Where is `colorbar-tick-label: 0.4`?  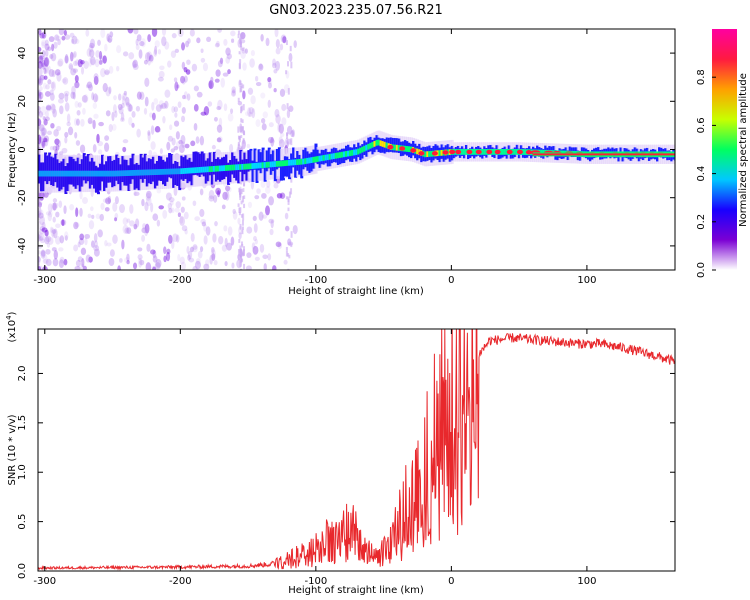
colorbar-tick-label: 0.4 is located at coordinates (701, 174).